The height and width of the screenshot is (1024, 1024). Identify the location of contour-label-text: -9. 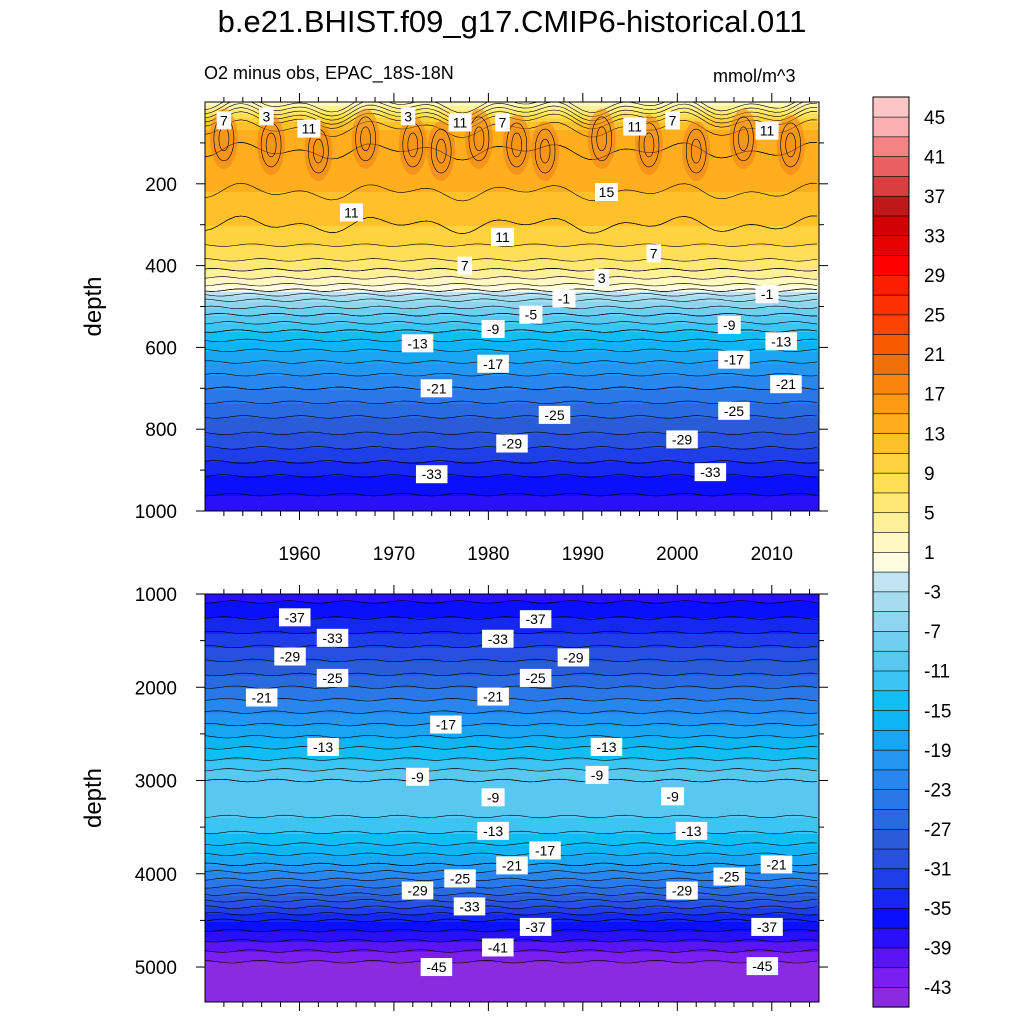
(729, 325).